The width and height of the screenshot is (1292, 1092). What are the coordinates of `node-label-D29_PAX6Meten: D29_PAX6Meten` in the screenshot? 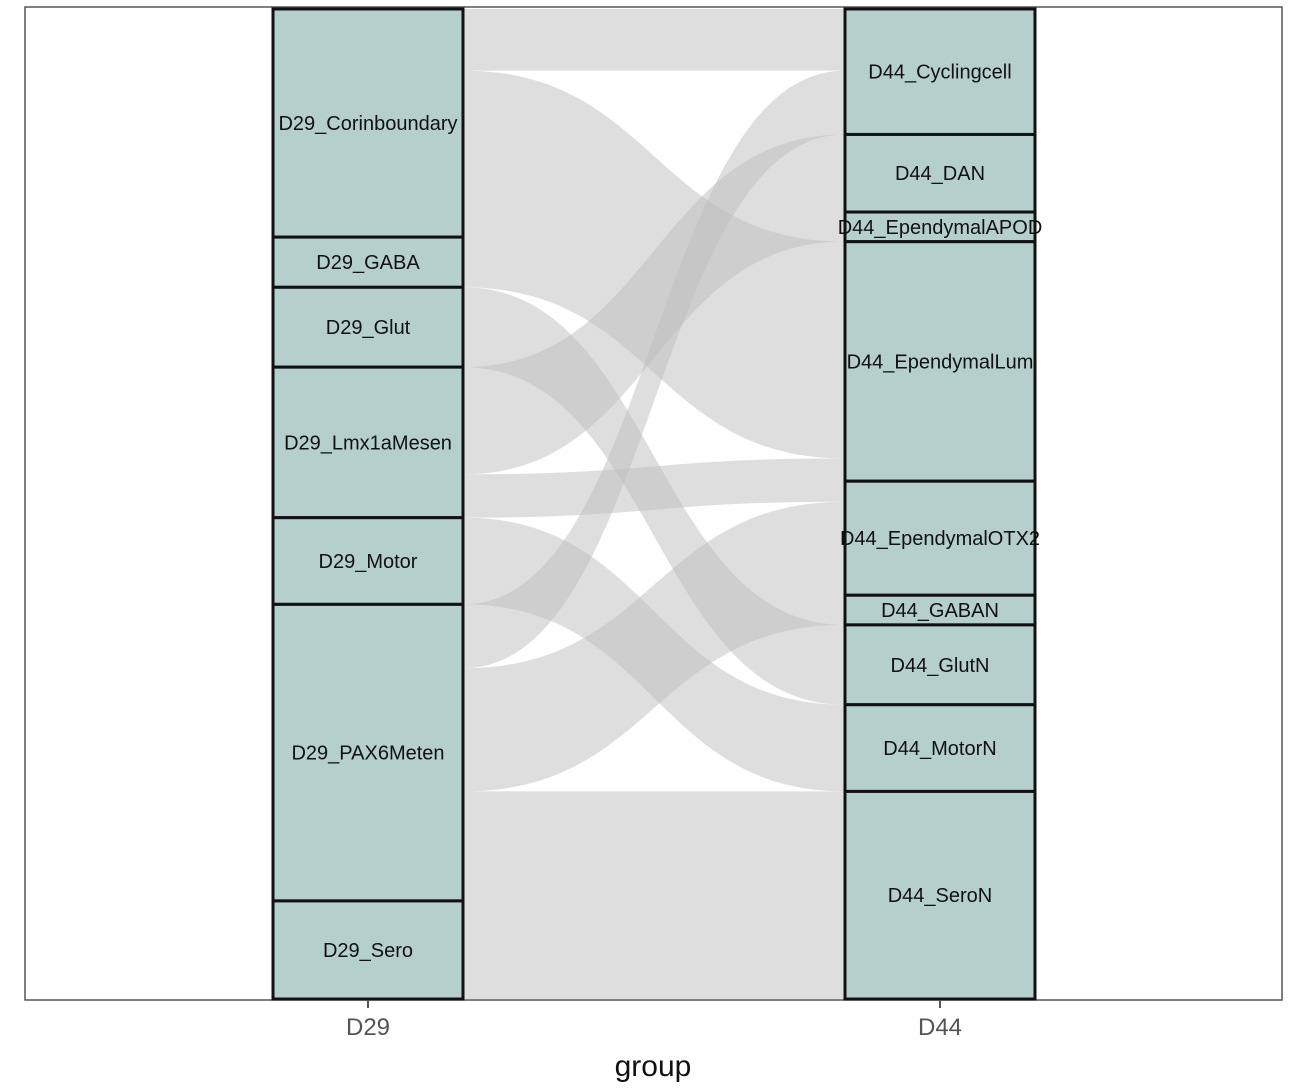 It's located at (367, 754).